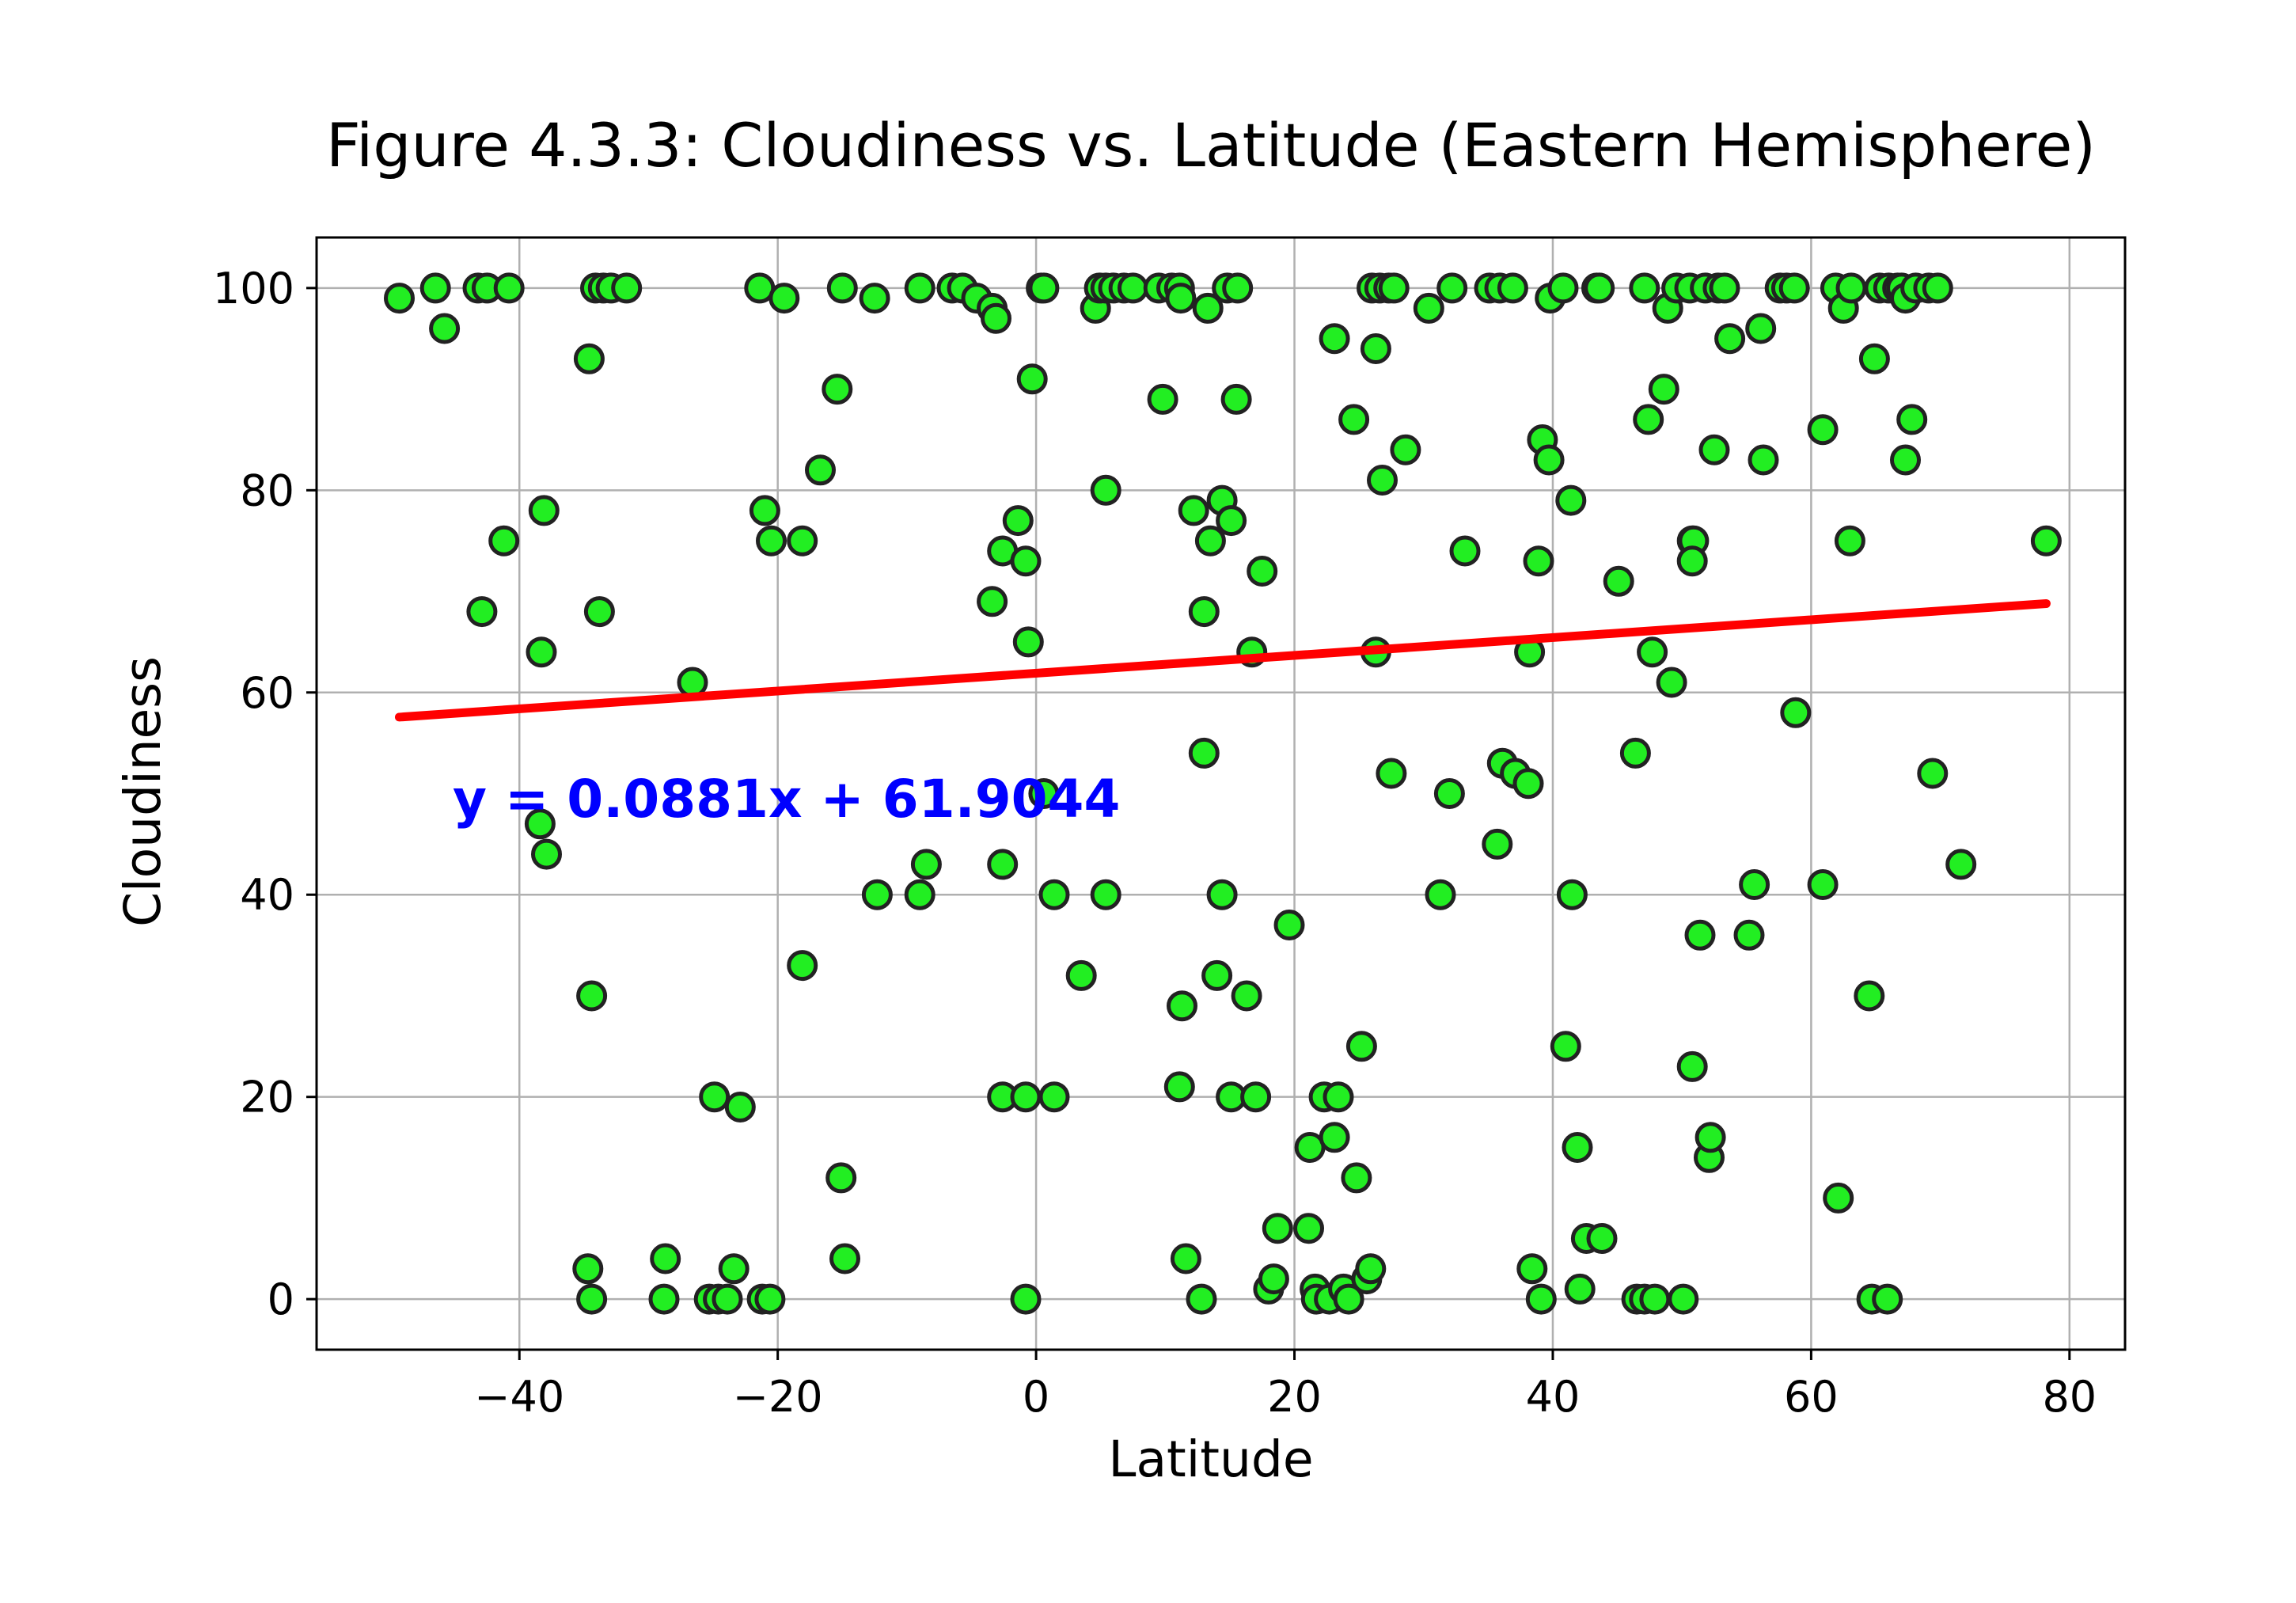 This screenshot has height=1603, width=2296. Describe the element at coordinates (2069, 1397) in the screenshot. I see `x-tick-label: 80` at that location.